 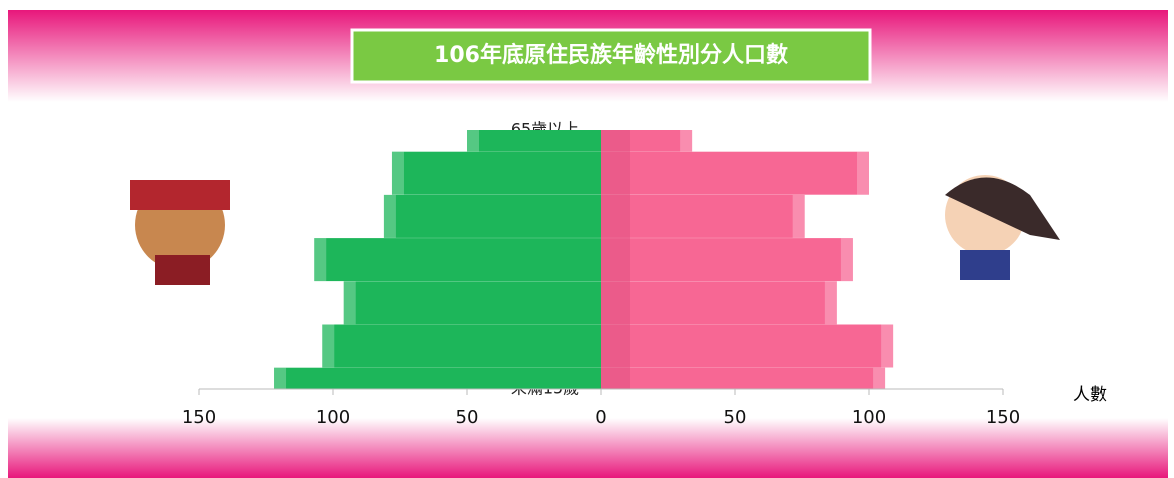 What do you see at coordinates (1002, 227) in the screenshot?
I see `female-figure` at bounding box center [1002, 227].